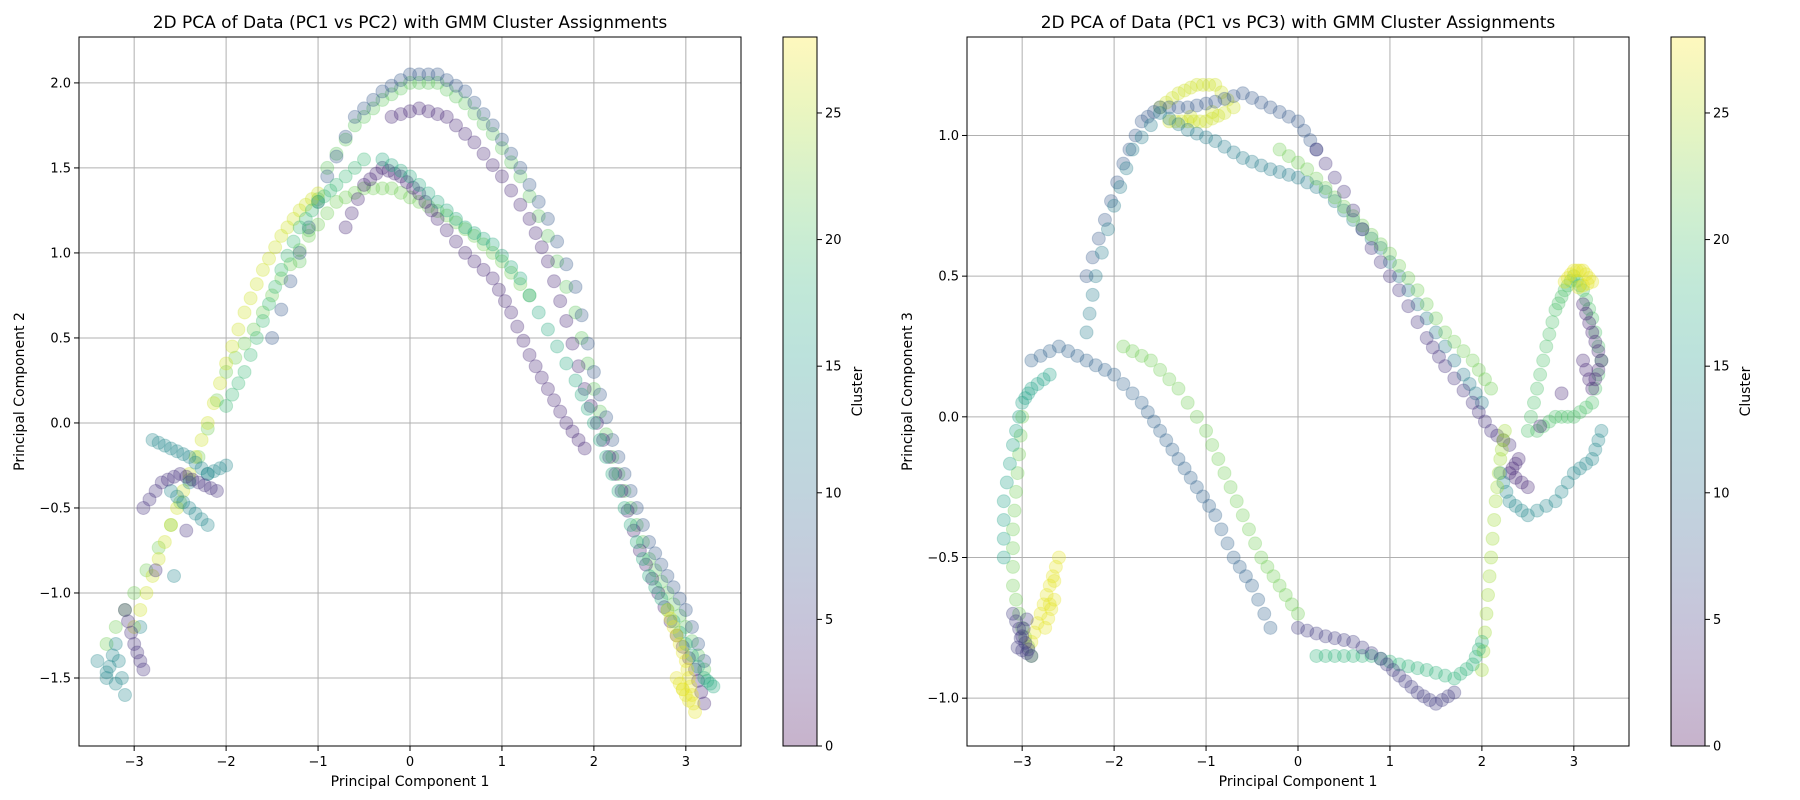 The width and height of the screenshot is (1800, 800). Describe the element at coordinates (1717, 620) in the screenshot. I see `colorbar-tick-label: 5` at that location.